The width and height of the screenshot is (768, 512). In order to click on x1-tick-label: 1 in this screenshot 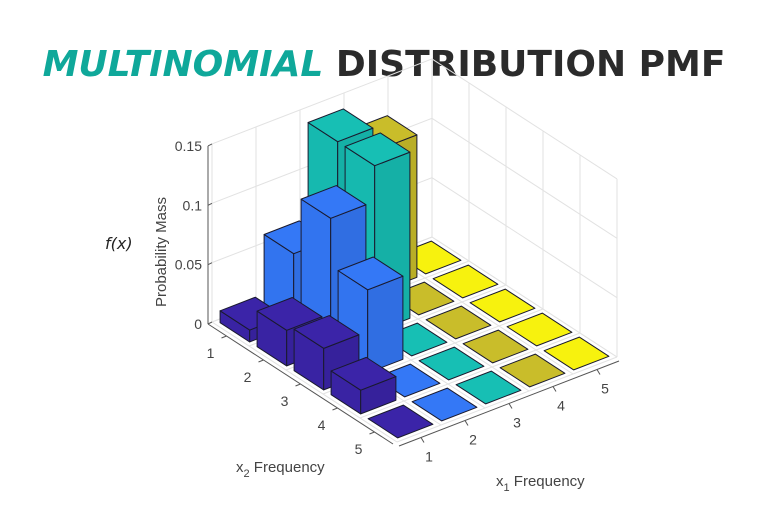, I will do `click(429, 457)`.